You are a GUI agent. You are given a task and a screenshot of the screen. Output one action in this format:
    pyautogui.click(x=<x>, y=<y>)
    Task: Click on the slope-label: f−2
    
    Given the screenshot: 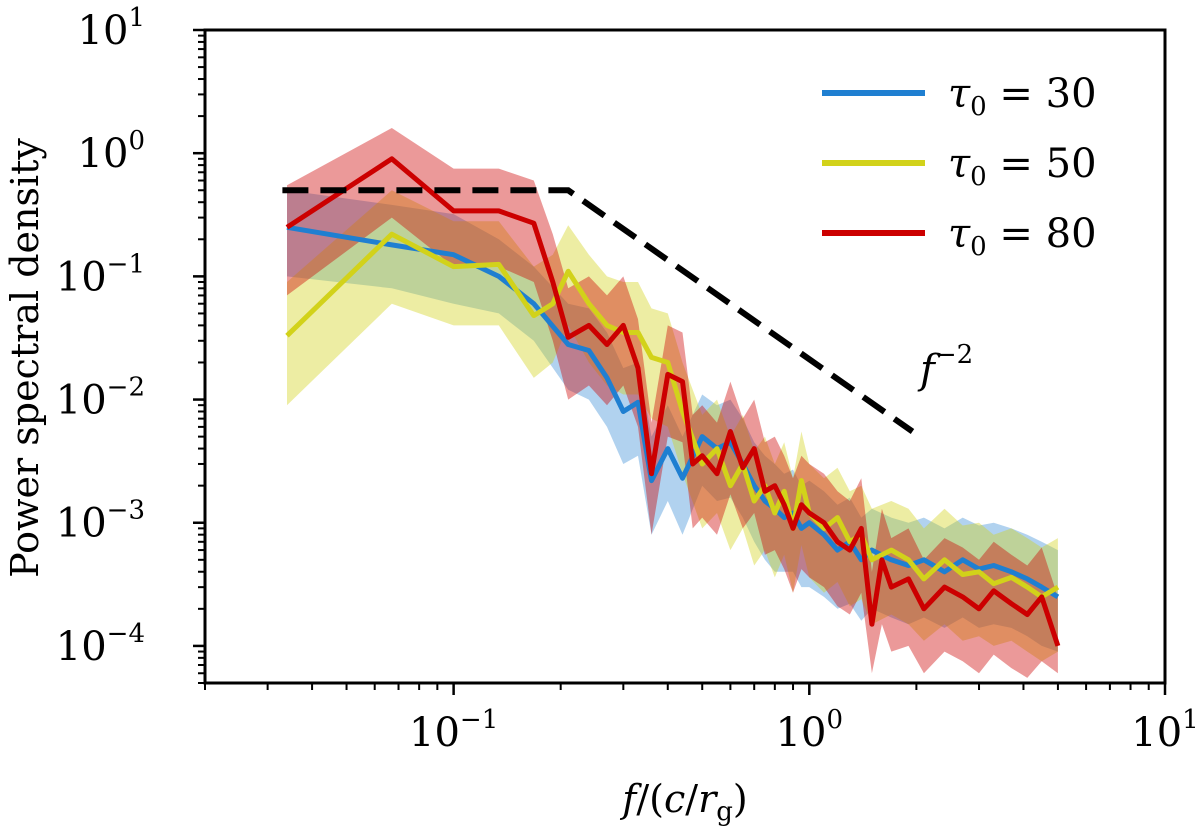 What is the action you would take?
    pyautogui.click(x=945, y=366)
    